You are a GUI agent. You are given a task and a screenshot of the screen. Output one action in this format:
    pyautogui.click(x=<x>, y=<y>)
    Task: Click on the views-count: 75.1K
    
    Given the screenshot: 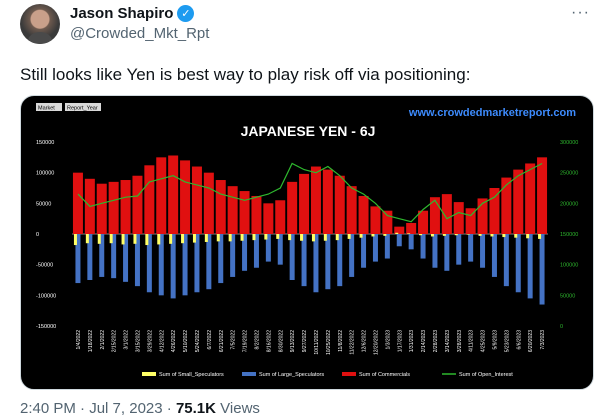 What is the action you would take?
    pyautogui.click(x=195, y=408)
    